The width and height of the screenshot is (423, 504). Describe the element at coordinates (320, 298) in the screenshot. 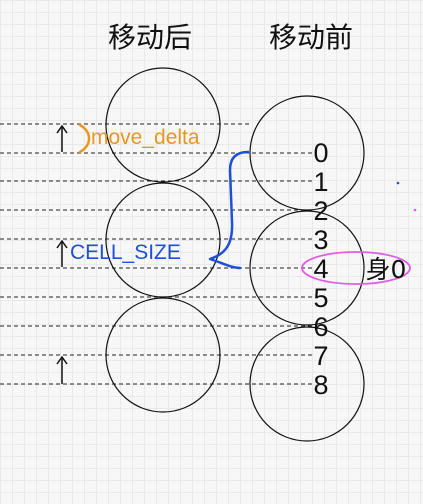

I see `index-label: 5` at that location.